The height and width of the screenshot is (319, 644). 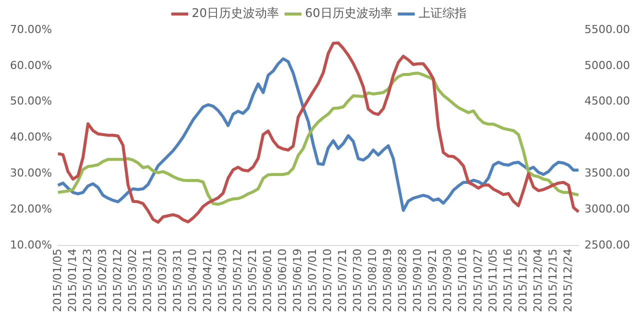 I want to click on x-tick-label: 2015/03/11, so click(x=147, y=280).